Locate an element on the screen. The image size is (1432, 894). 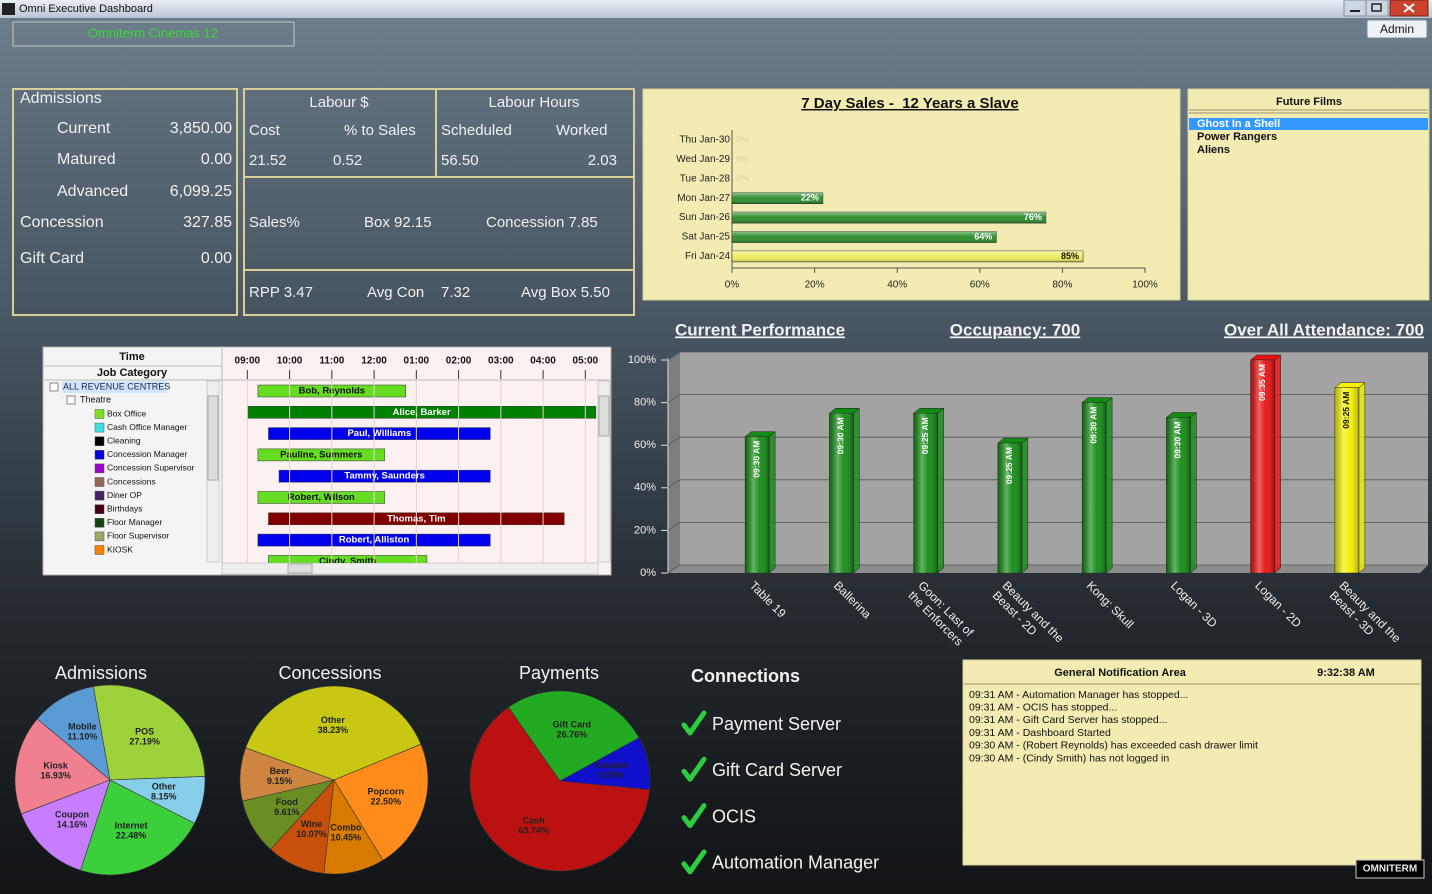
tree-item: Box Office is located at coordinates (126, 413).